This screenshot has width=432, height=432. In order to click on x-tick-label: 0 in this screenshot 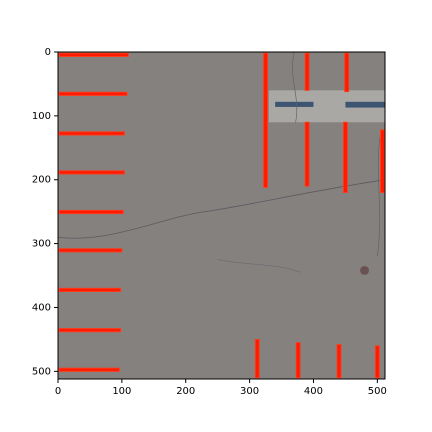, I will do `click(58, 391)`.